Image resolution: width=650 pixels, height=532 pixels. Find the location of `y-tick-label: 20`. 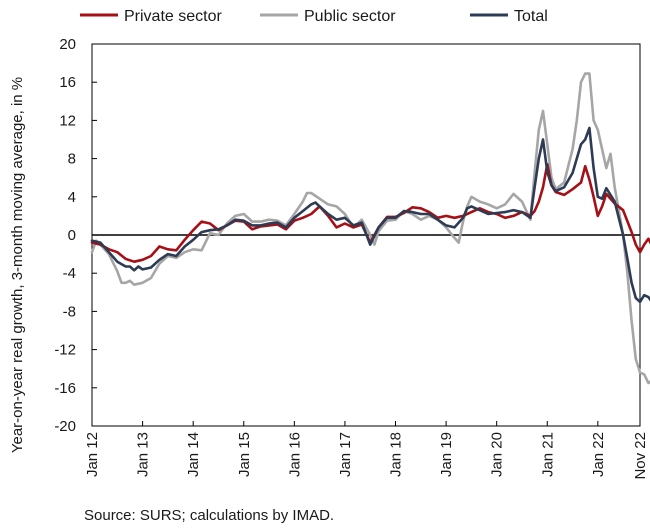

y-tick-label: 20 is located at coordinates (67, 44).